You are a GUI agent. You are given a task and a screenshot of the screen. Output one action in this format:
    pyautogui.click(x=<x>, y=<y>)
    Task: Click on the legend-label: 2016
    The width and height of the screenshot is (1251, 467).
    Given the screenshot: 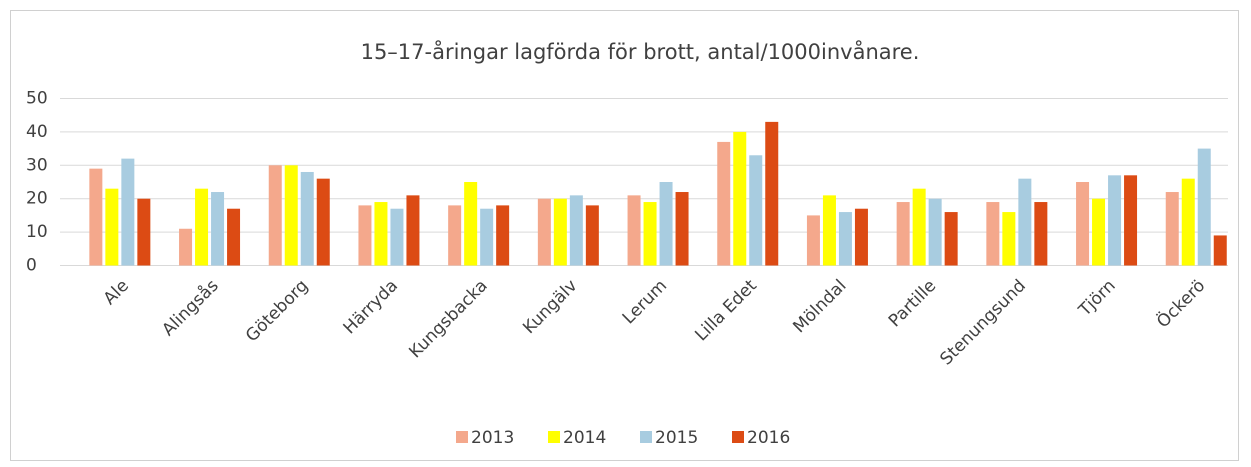 What is the action you would take?
    pyautogui.click(x=768, y=438)
    